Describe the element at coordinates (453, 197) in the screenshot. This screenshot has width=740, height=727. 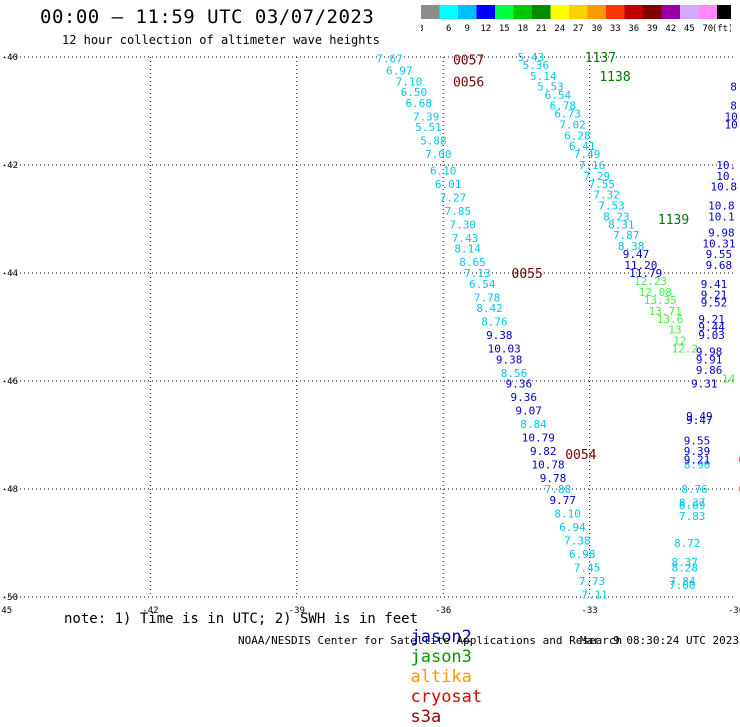
I see `swh-value-label: 7.27` at that location.